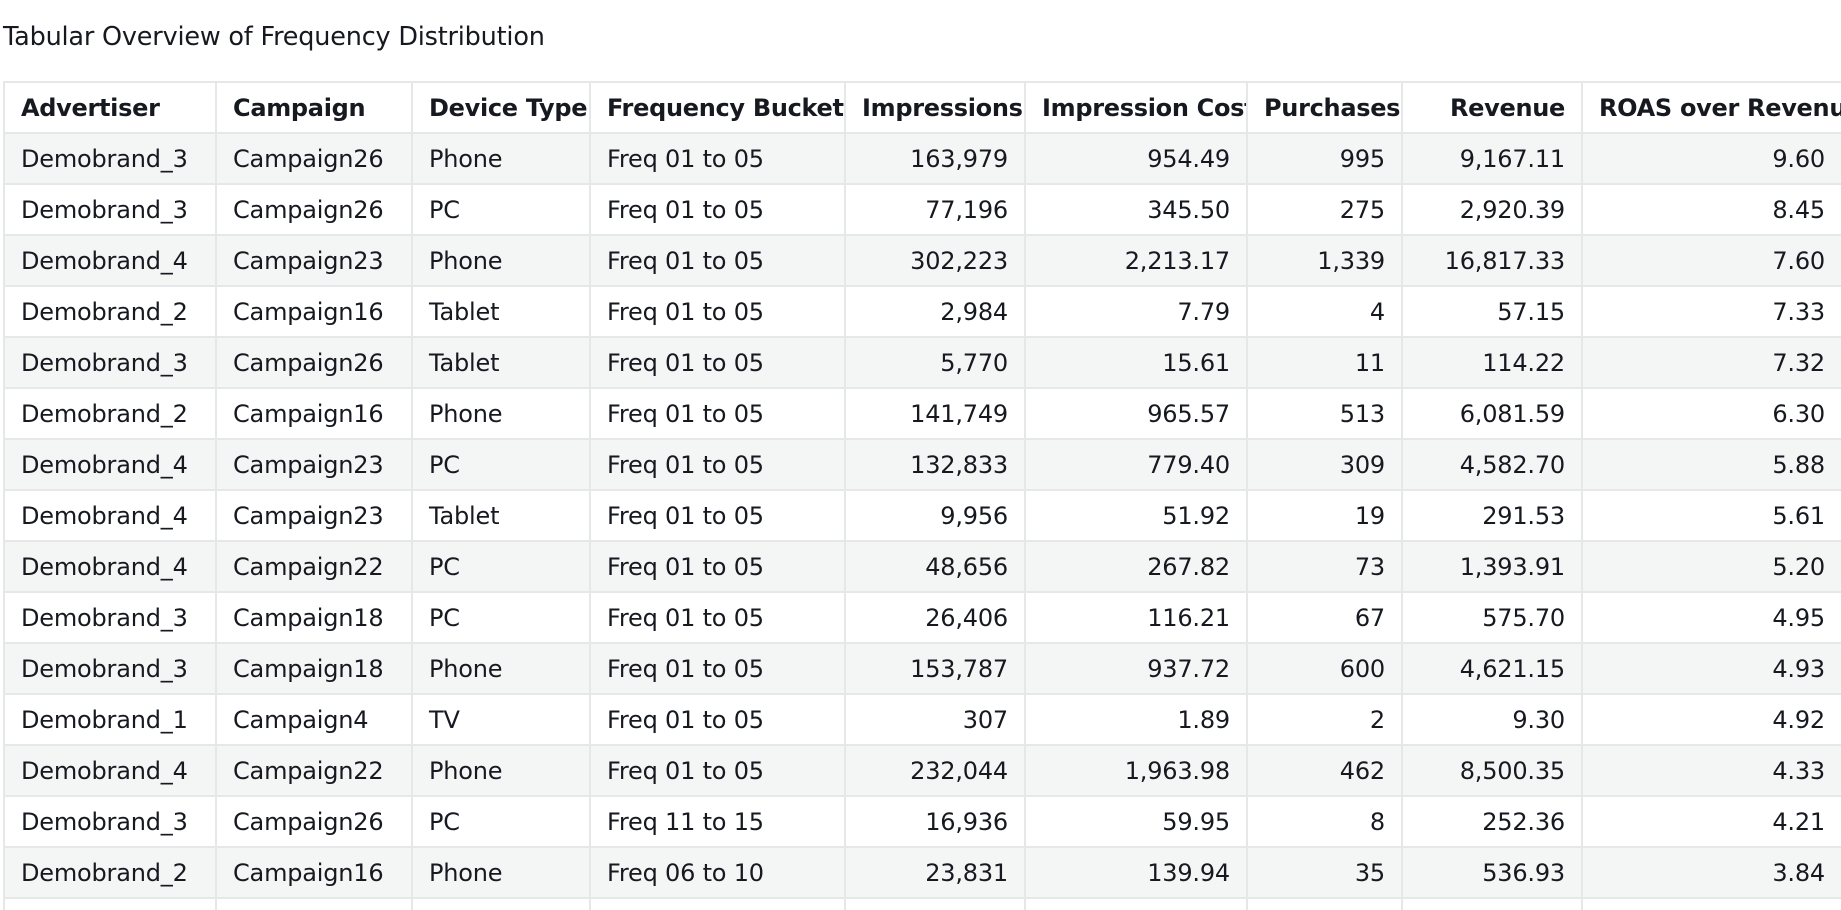 The height and width of the screenshot is (910, 1841). What do you see at coordinates (1711, 362) in the screenshot?
I see `cell-roas-over-revenue: 7.32` at bounding box center [1711, 362].